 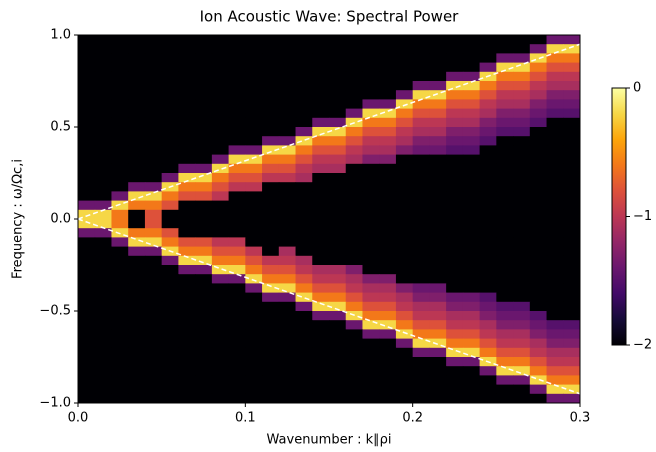 What do you see at coordinates (642, 345) in the screenshot?
I see `colorbar-tick-label: −2` at bounding box center [642, 345].